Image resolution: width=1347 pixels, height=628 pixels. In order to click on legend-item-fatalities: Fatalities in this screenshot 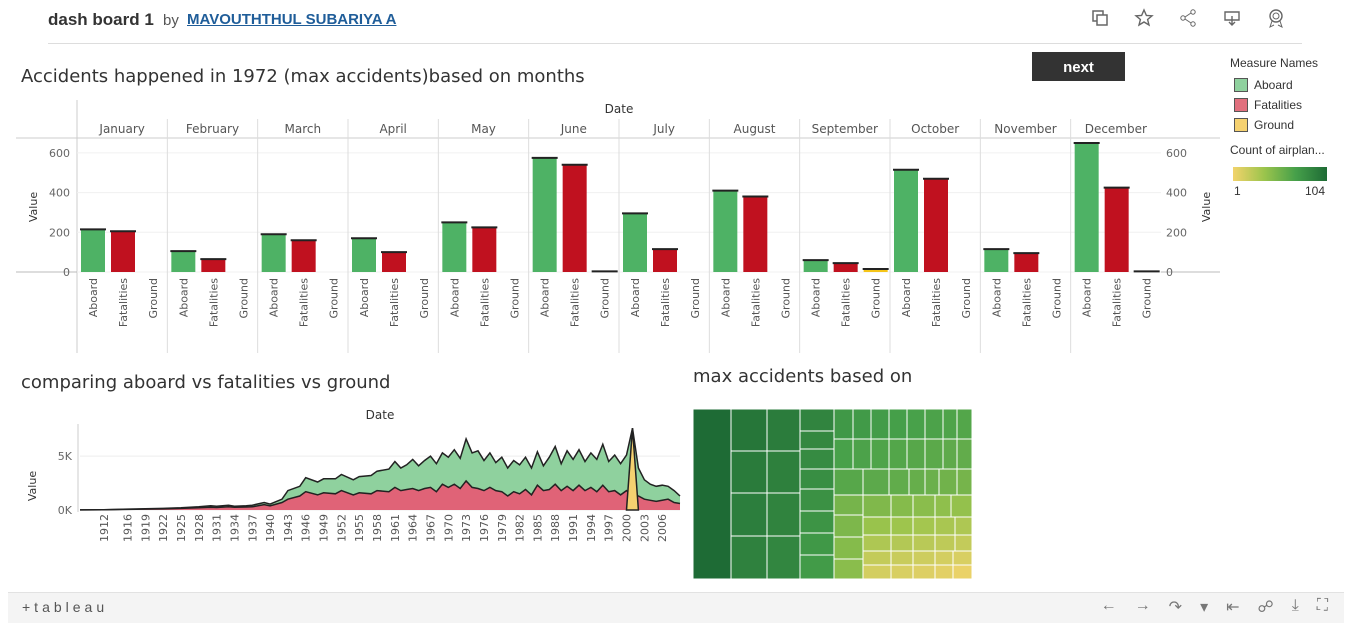, I will do `click(1277, 105)`.